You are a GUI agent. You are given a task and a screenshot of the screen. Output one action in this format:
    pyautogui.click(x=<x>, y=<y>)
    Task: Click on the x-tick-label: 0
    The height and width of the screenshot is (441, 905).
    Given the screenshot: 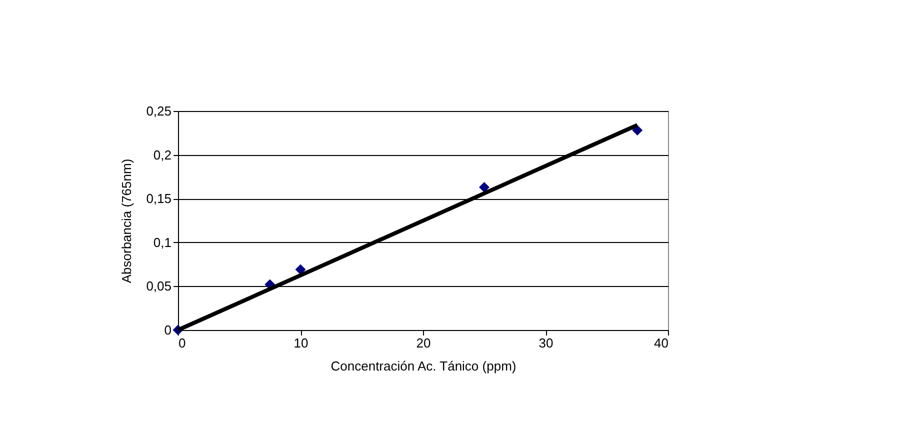 What is the action you would take?
    pyautogui.click(x=182, y=343)
    